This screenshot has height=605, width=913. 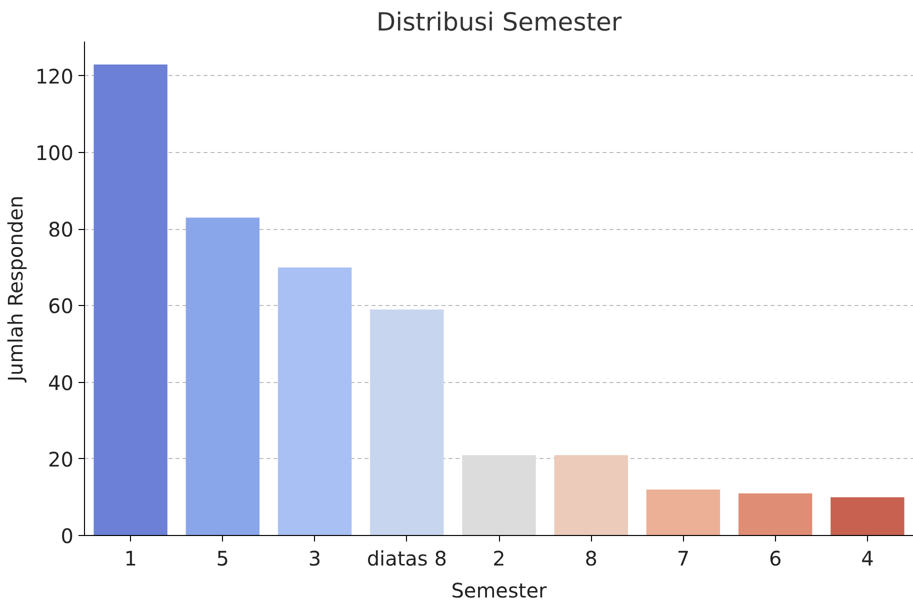 I want to click on x-tick-label: 1, so click(x=130, y=558).